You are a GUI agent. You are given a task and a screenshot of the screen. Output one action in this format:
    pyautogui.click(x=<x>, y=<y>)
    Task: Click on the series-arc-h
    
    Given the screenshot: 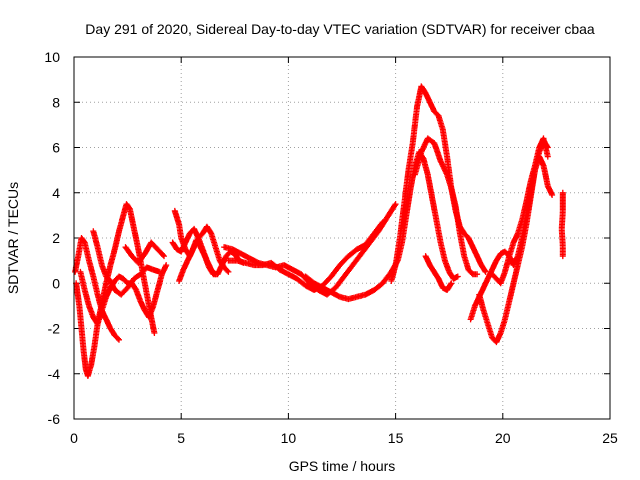 What is the action you would take?
    pyautogui.click(x=194, y=251)
    